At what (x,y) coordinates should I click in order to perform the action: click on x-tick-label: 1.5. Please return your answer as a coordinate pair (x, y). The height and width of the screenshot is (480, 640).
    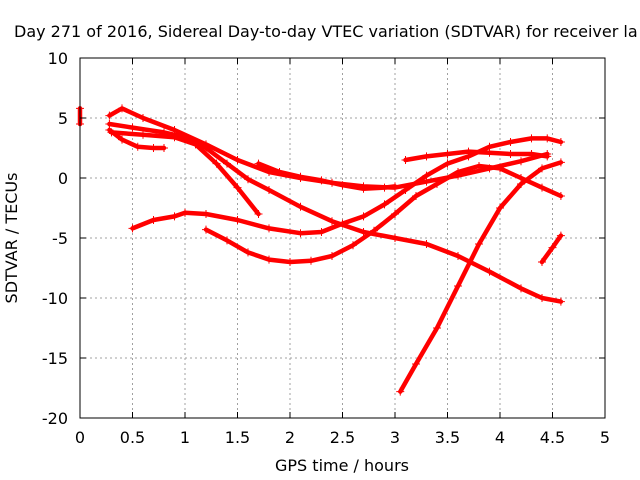
    Looking at the image, I should click on (237, 437).